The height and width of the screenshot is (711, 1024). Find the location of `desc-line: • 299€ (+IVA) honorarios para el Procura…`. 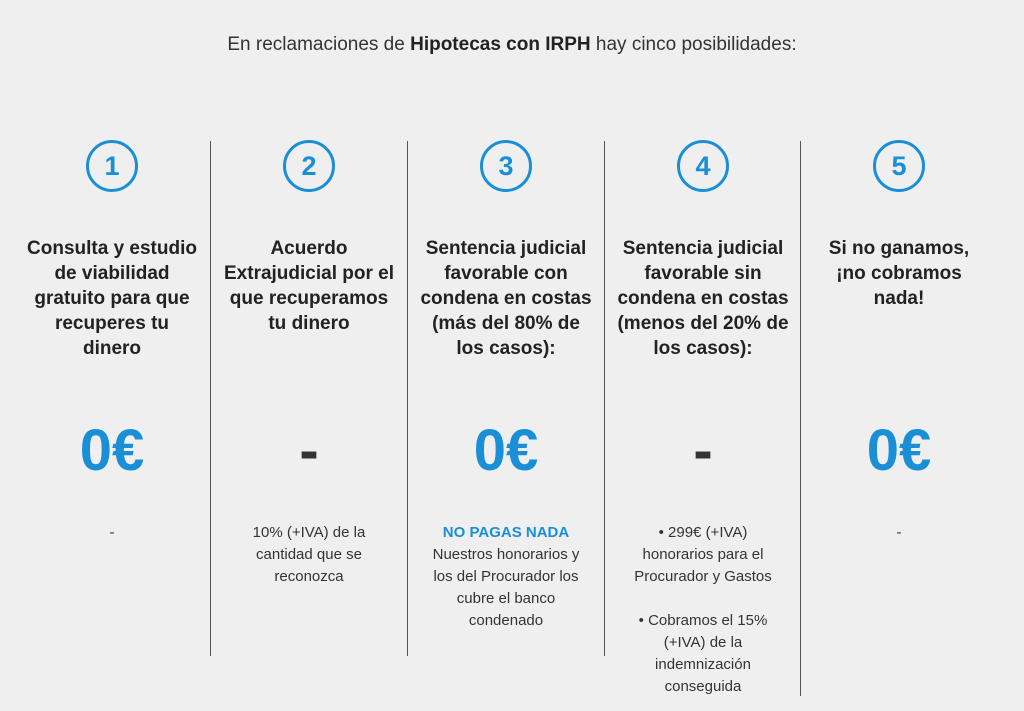

desc-line: • 299€ (+IVA) honorarios para el Procura… is located at coordinates (703, 554).